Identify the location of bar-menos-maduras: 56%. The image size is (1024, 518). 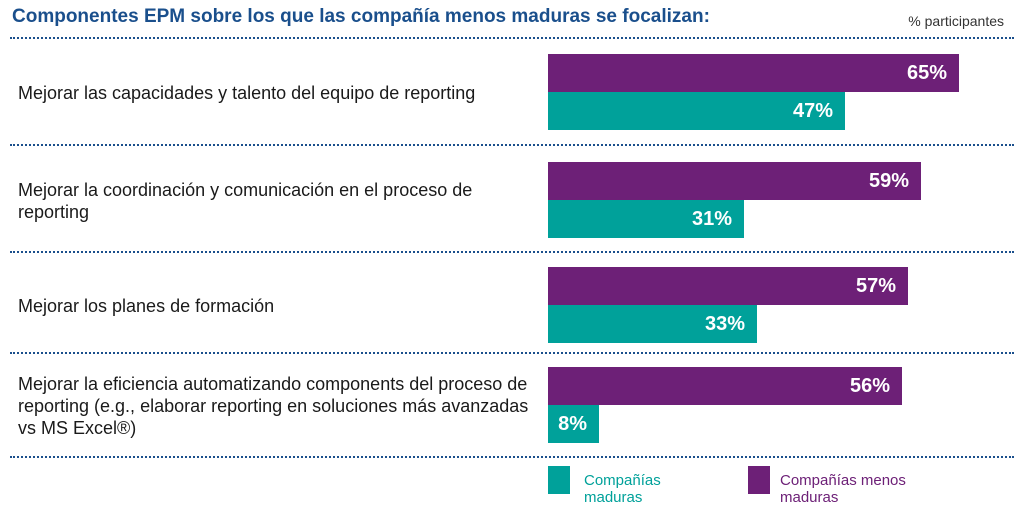
(725, 386).